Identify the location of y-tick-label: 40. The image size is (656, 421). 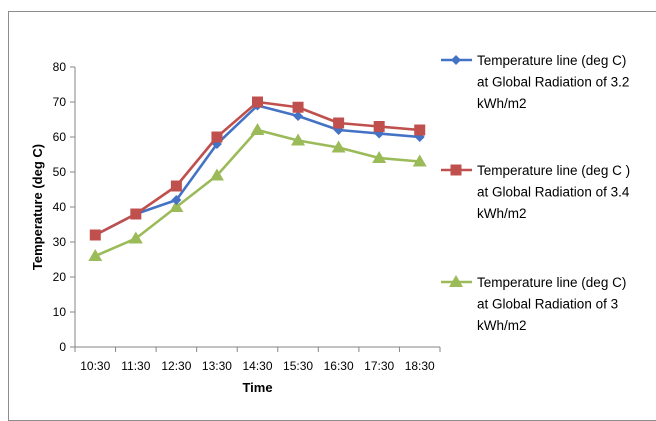
(60, 207).